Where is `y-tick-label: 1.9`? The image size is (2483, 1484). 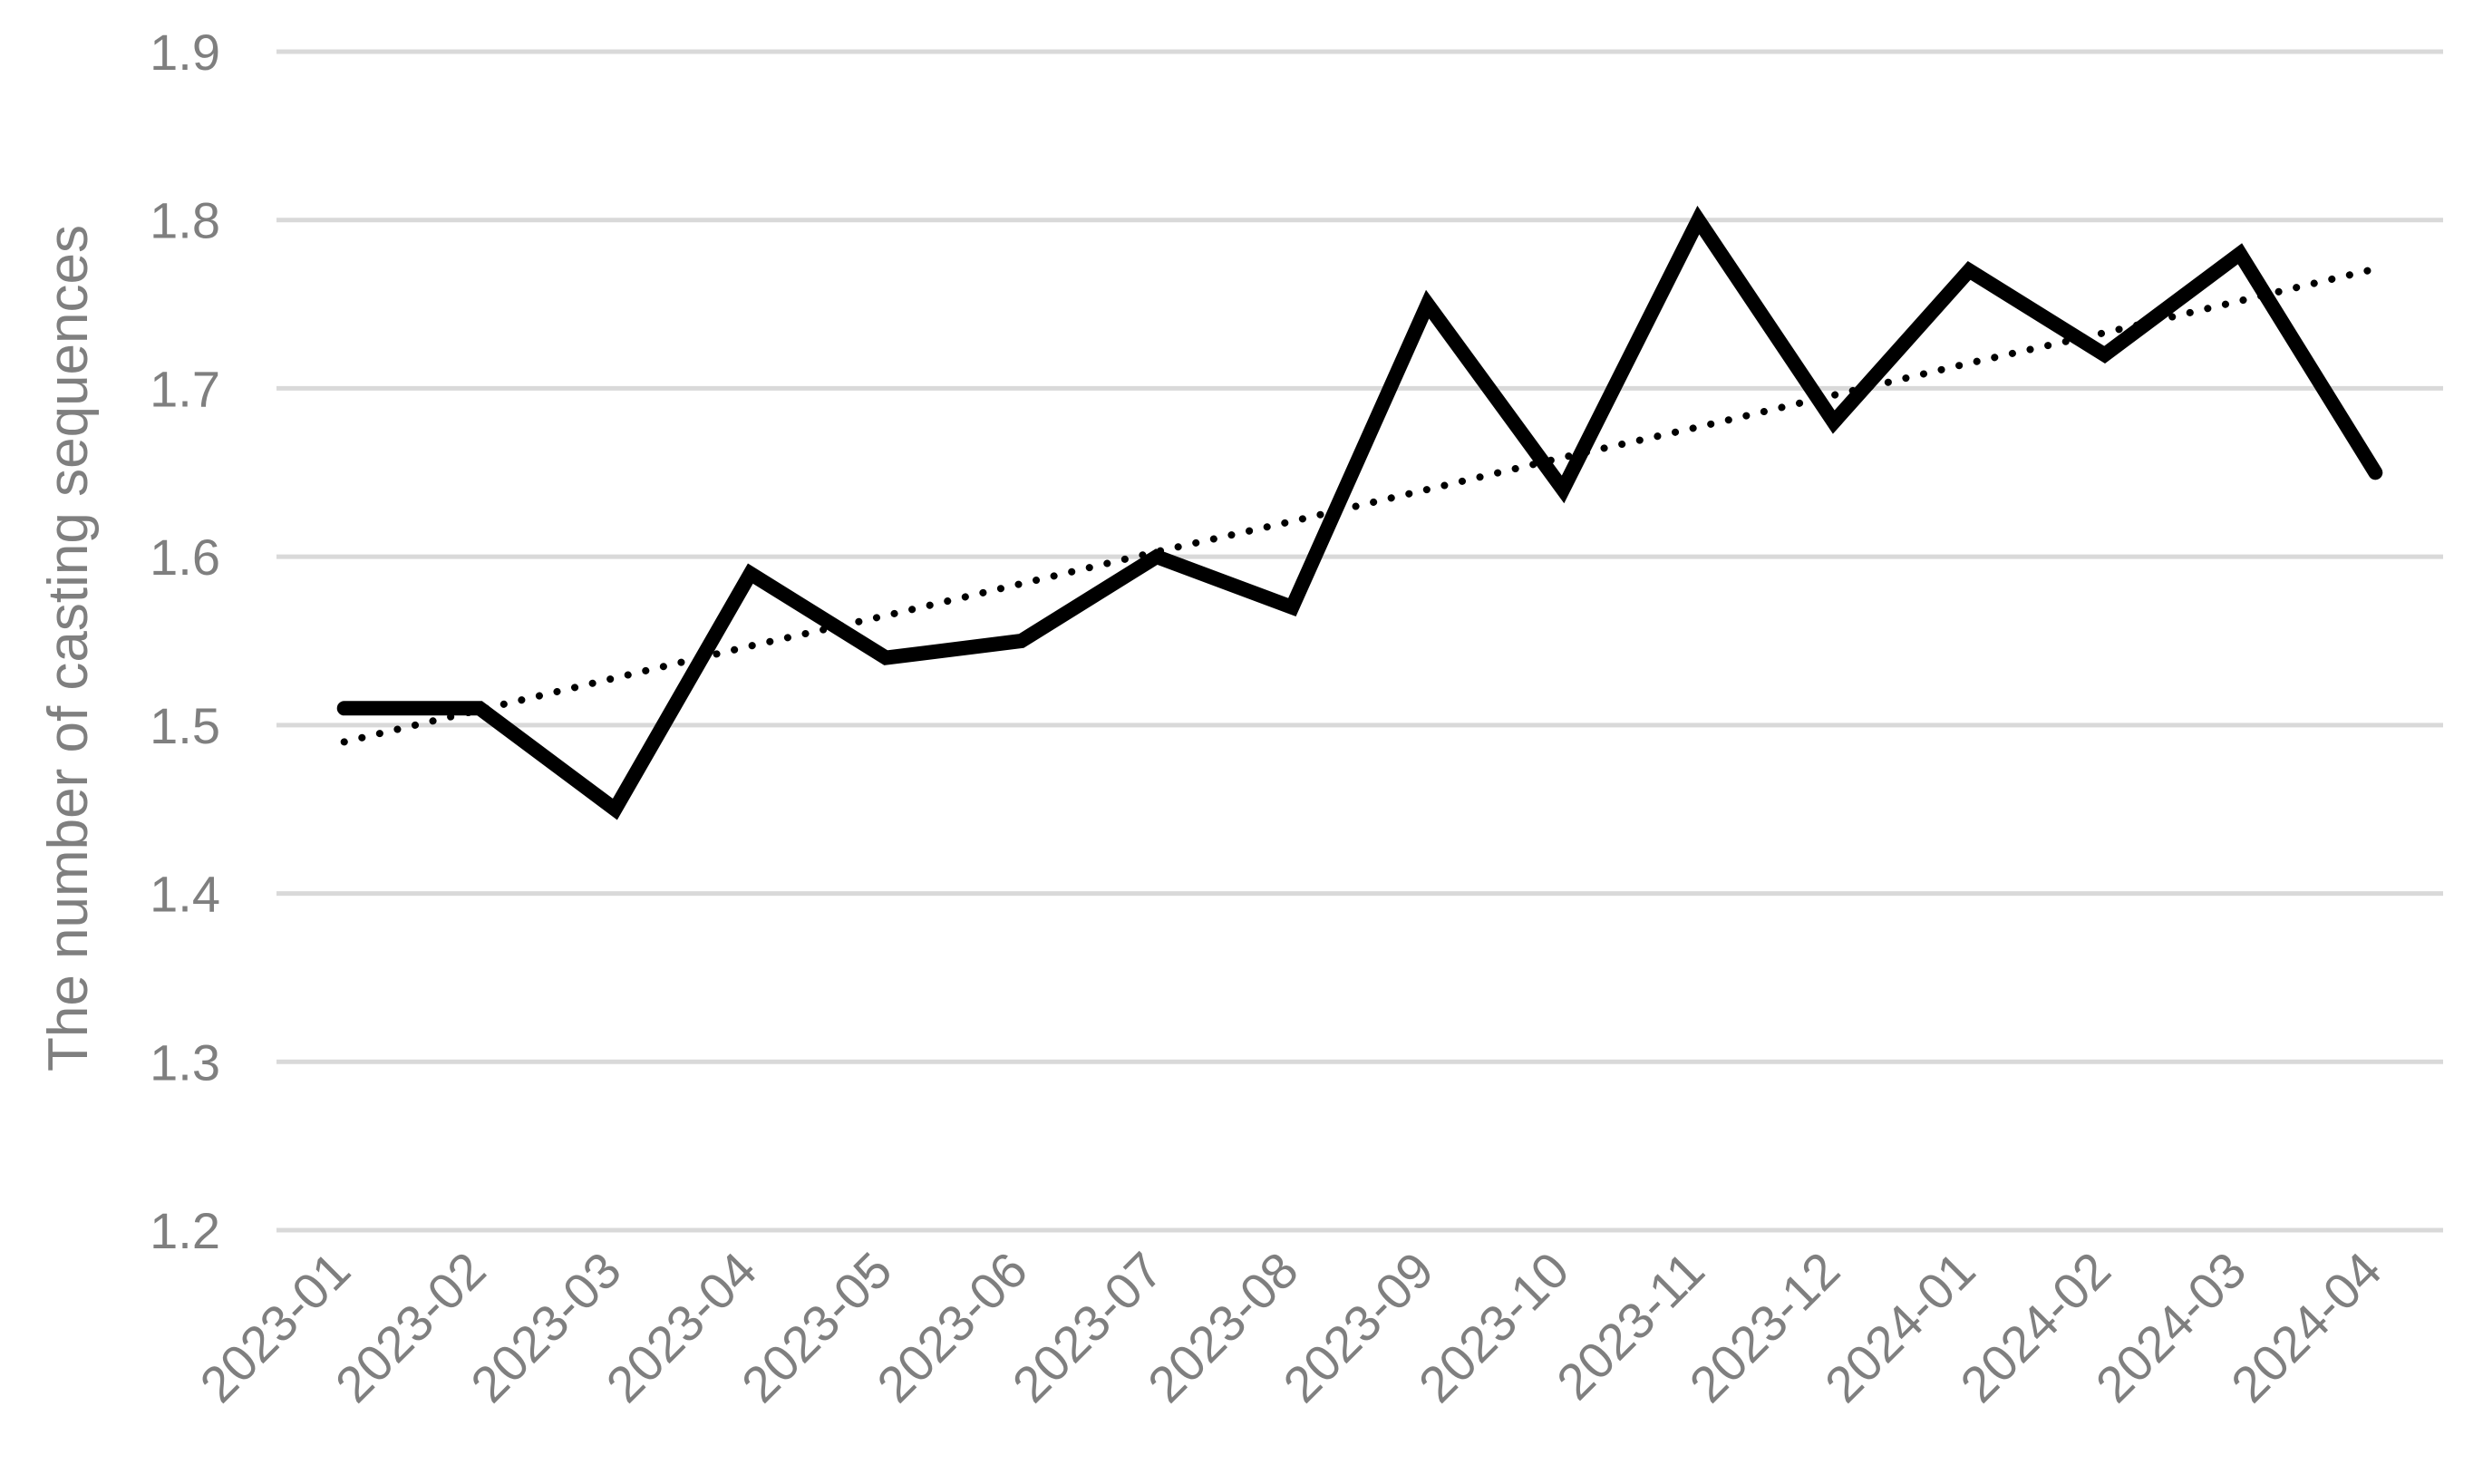
y-tick-label: 1.9 is located at coordinates (185, 53).